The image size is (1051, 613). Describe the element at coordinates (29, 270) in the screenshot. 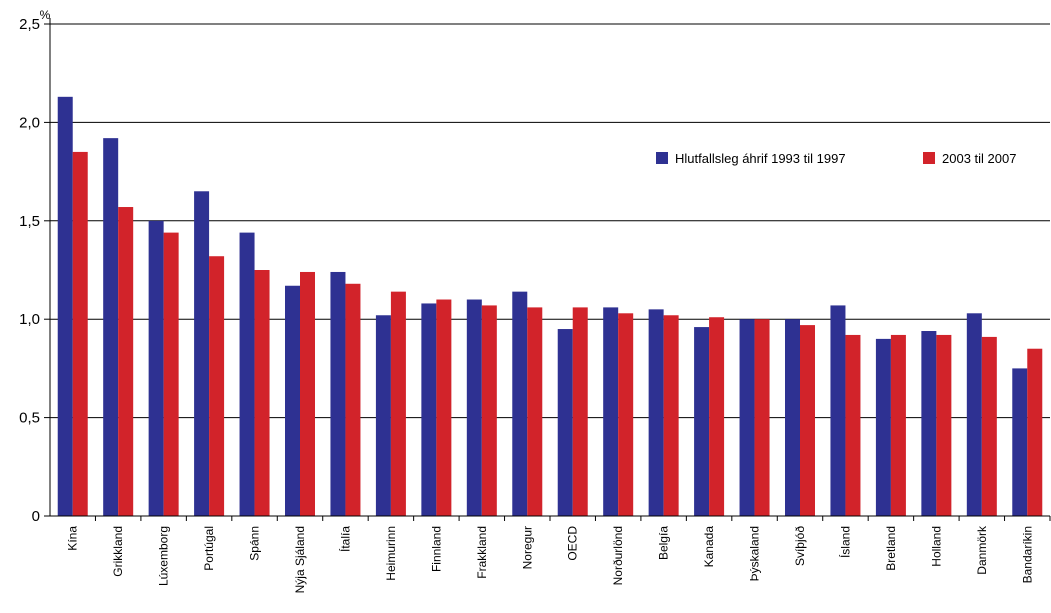

I see `y-tick-labels: 0 0,5 1,0 1,5 2,0 2,5` at that location.